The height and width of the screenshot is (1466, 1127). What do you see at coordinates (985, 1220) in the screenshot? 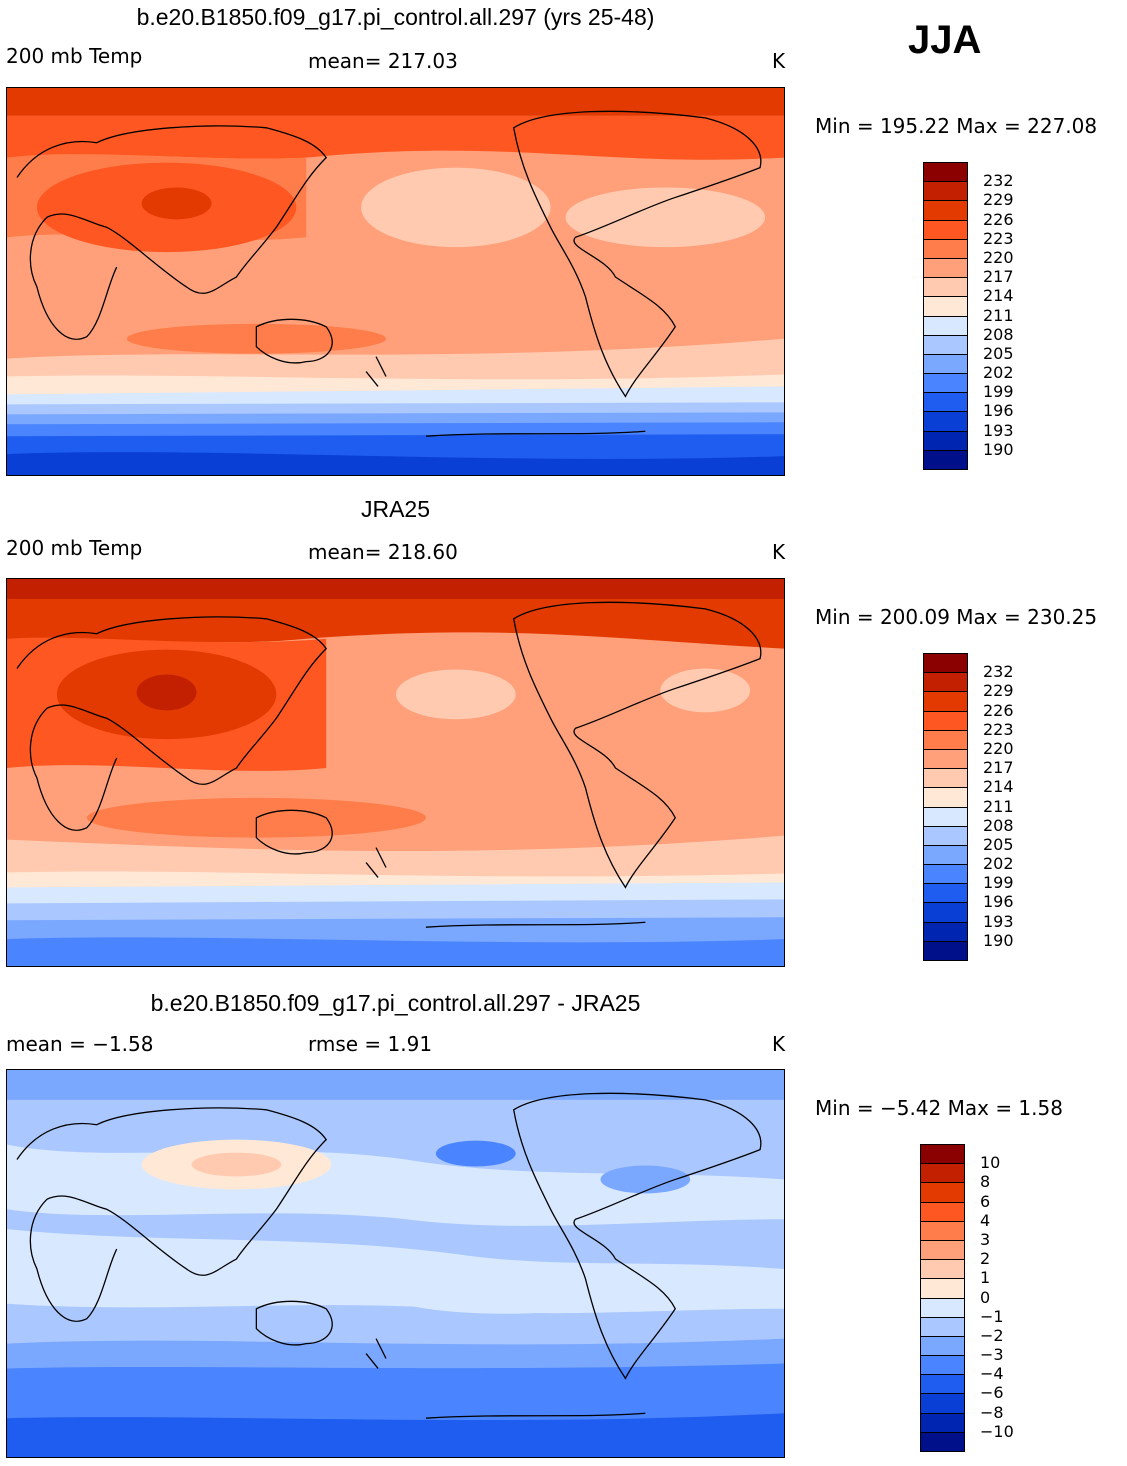
I see `colorbar-label: 4` at bounding box center [985, 1220].